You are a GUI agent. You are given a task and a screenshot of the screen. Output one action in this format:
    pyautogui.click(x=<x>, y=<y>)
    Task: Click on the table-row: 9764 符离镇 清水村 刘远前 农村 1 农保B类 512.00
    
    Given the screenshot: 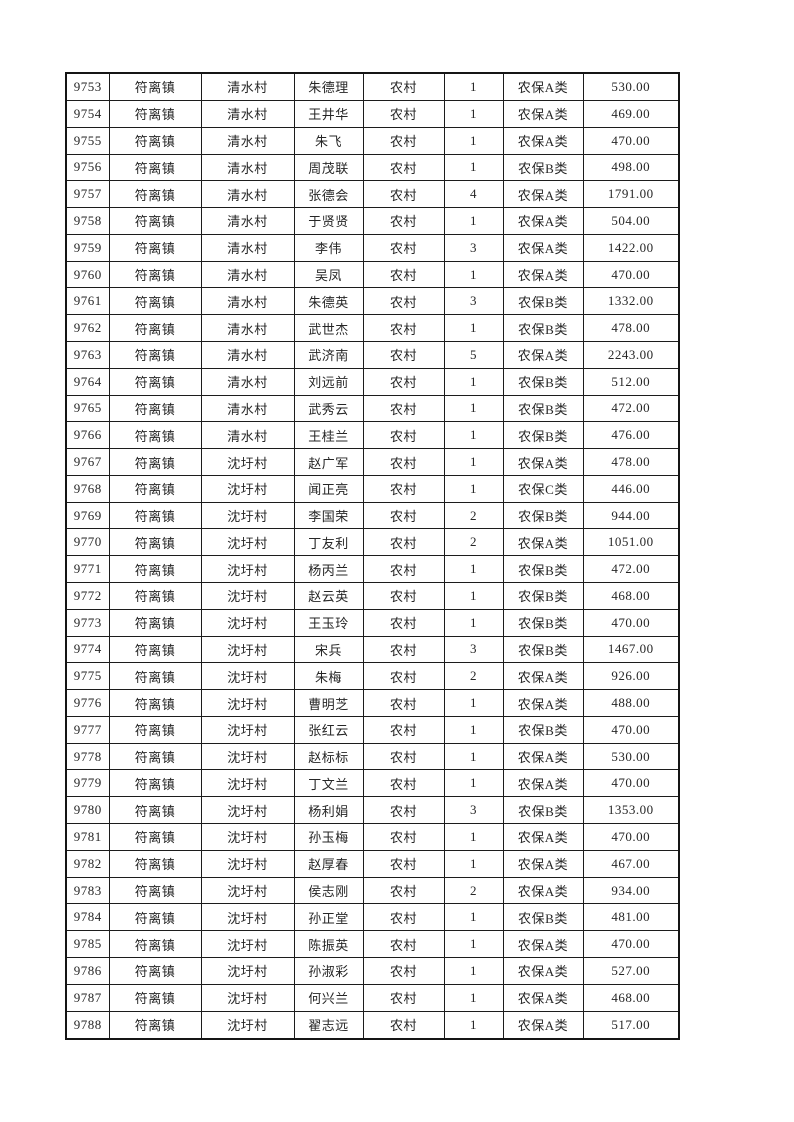 What is the action you would take?
    pyautogui.click(x=372, y=381)
    